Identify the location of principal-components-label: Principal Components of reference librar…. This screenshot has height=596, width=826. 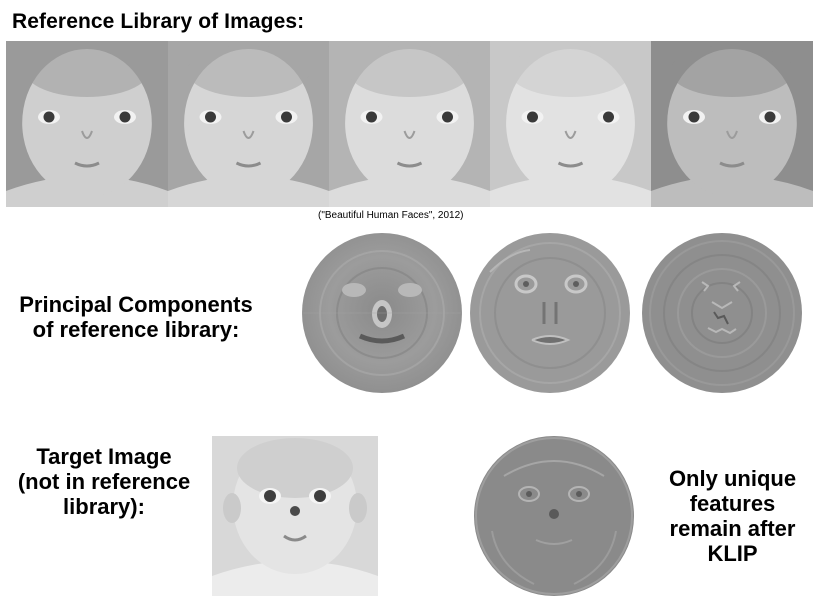
(136, 317).